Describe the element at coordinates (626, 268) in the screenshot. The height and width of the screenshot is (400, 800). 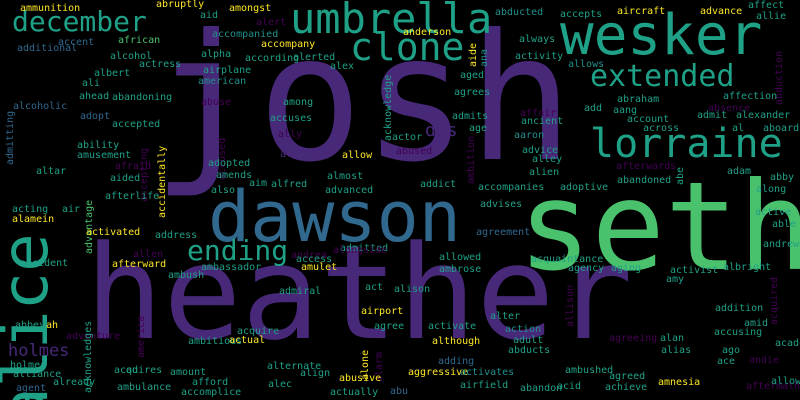
I see `word-aging: aging` at that location.